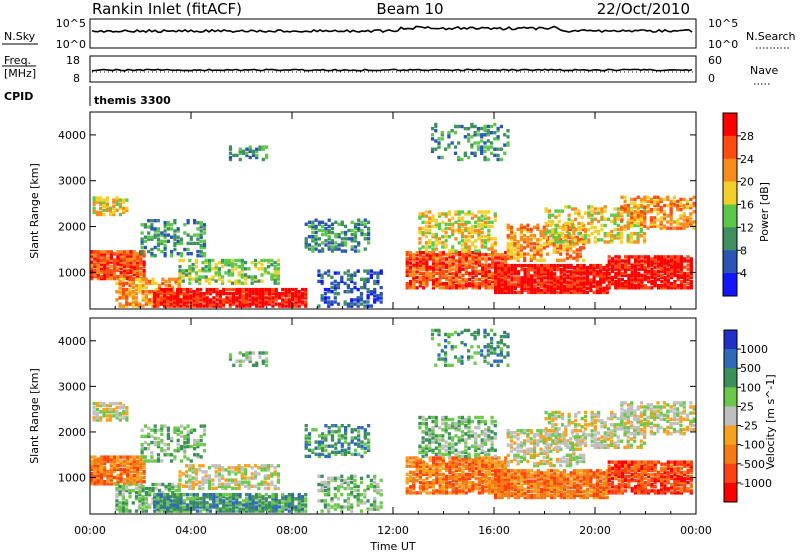  Describe the element at coordinates (730, 170) in the screenshot. I see `power-colorbar-segment` at that location.